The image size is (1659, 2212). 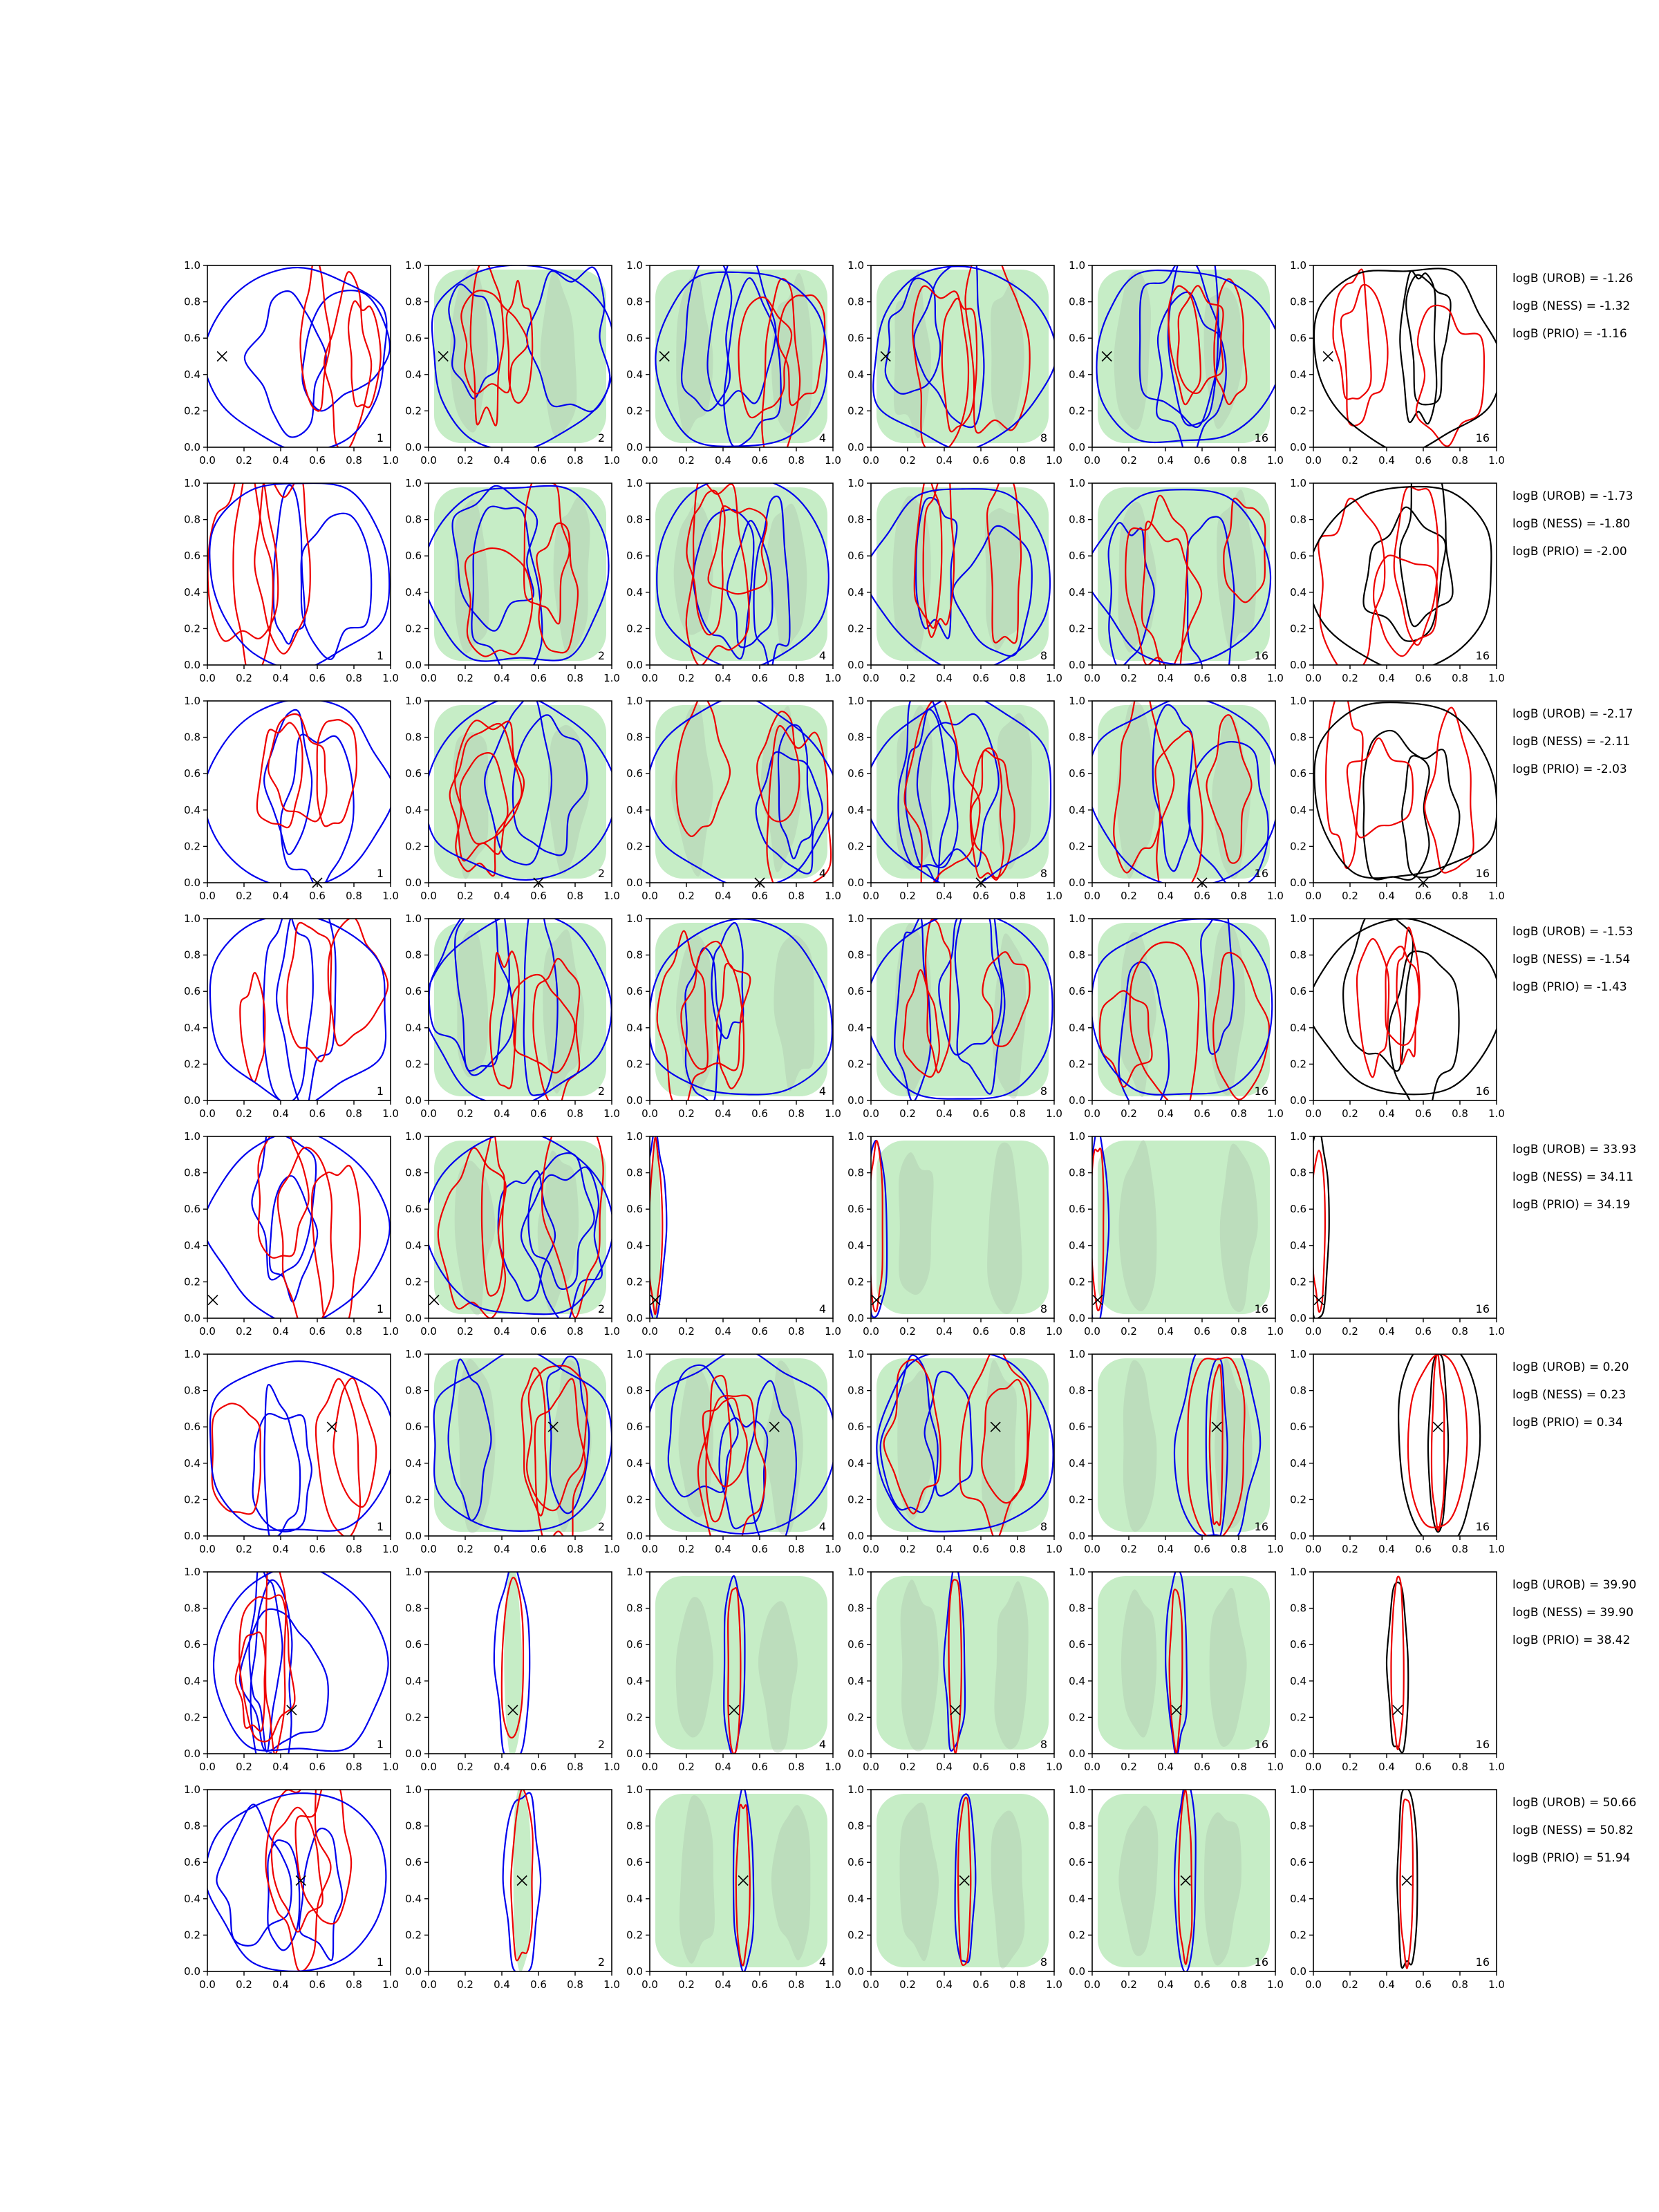 I want to click on contour-panel: 0.00.0 0.2 0.2 0.4 0.4 0.6 0.6 0.8 0.8 1.0 1.0 1, so click(x=291, y=1451).